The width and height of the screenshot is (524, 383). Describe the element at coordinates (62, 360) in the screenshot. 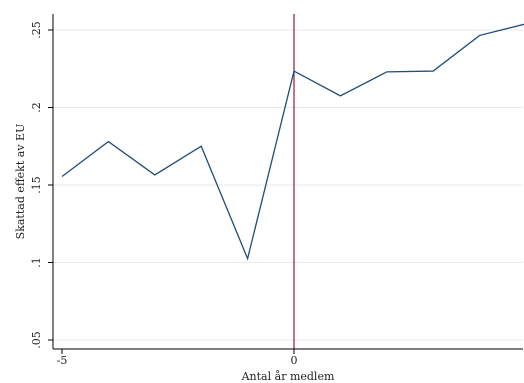

I see `x-tick-label: -5` at that location.